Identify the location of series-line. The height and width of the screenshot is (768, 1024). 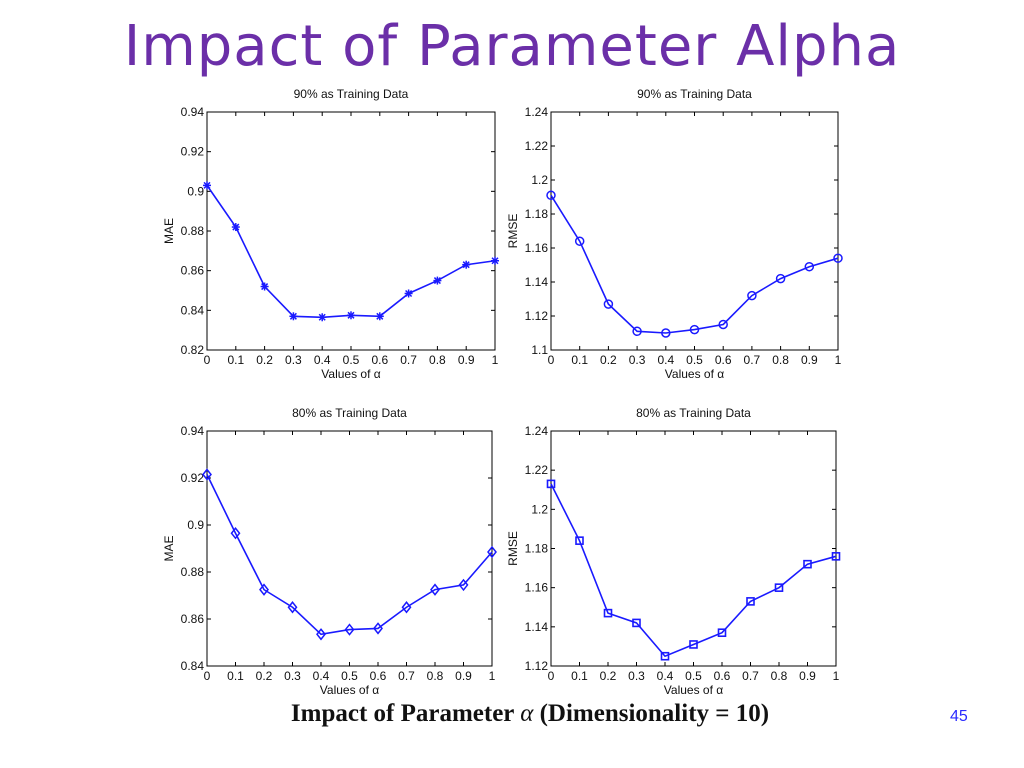
(349, 555).